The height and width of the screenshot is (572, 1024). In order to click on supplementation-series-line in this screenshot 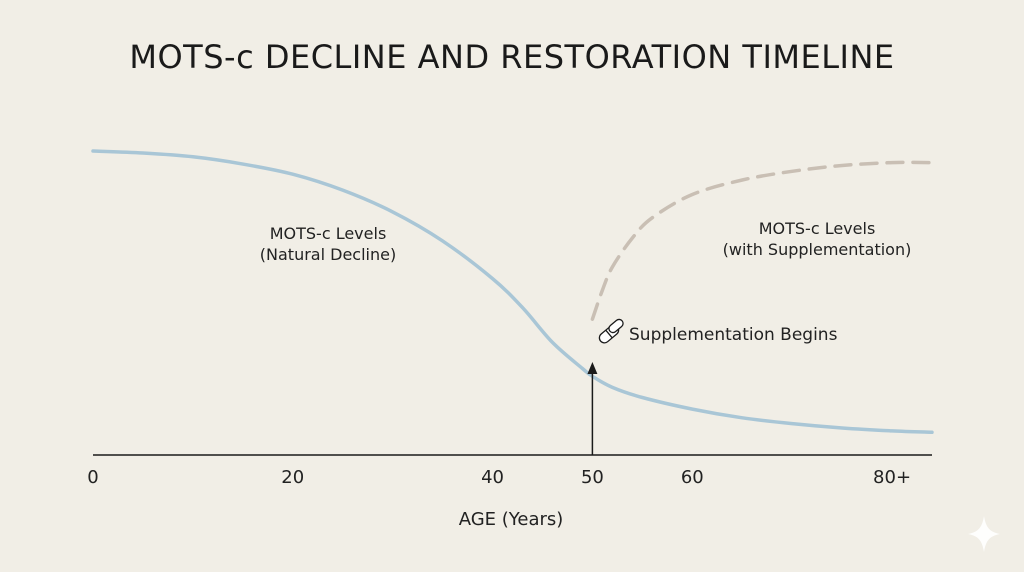, I will do `click(762, 240)`.